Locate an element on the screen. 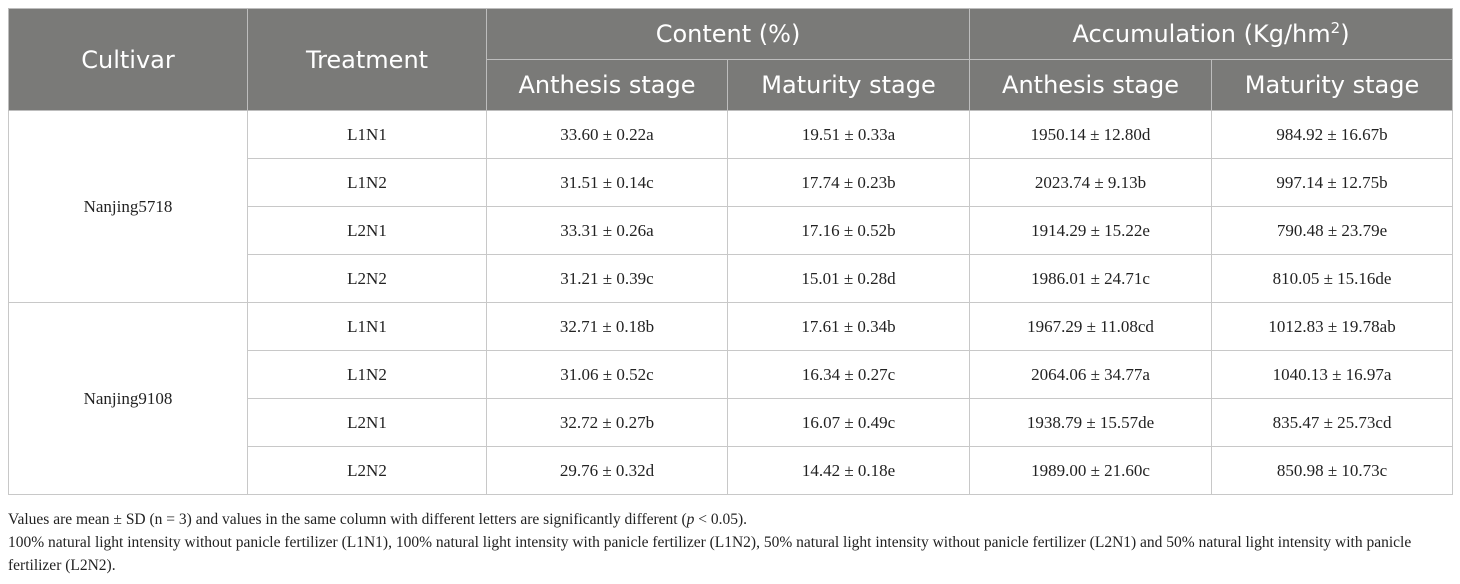 Image resolution: width=1460 pixels, height=584 pixels. accumulation-maturity-cell: 997.14 ± 12.75b is located at coordinates (1332, 182).